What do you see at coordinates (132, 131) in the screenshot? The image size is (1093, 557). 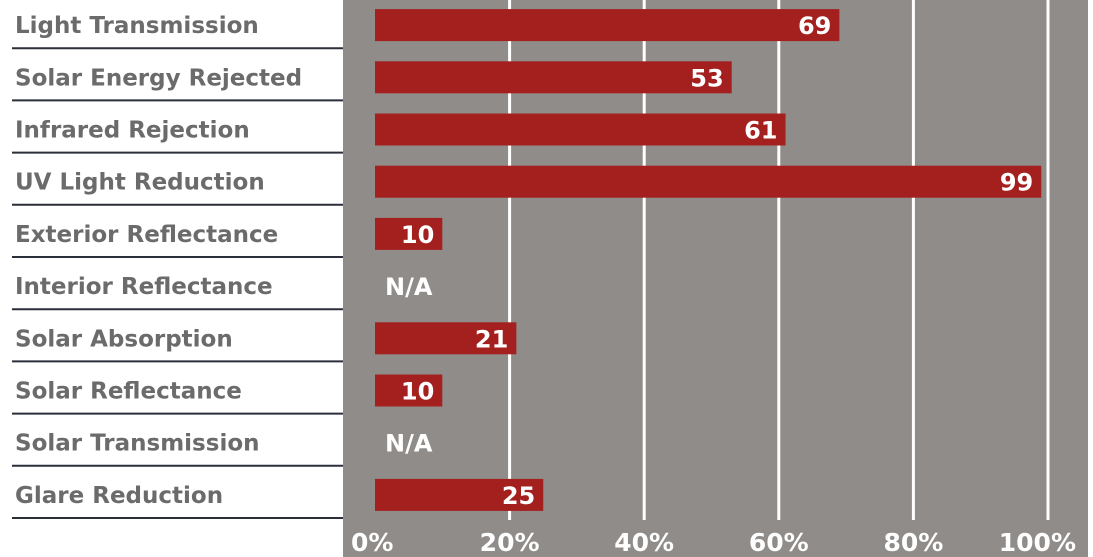 I see `category-label: Infrared Rejection` at bounding box center [132, 131].